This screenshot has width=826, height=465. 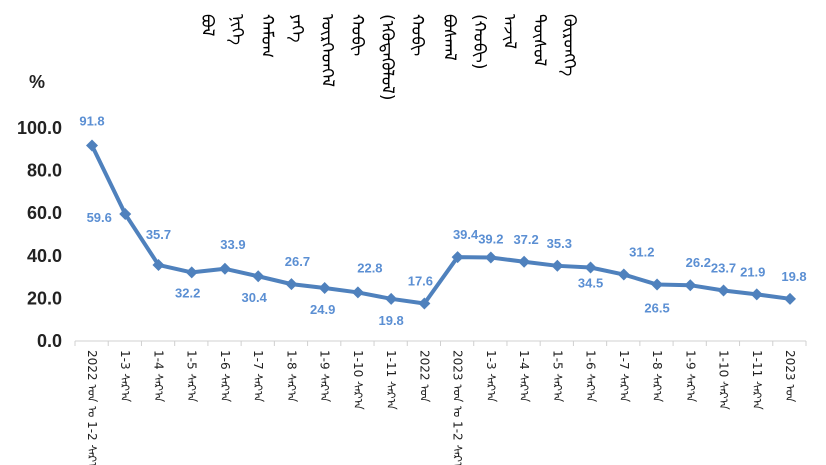 What do you see at coordinates (49, 341) in the screenshot?
I see `y-tick-label: 0.0` at bounding box center [49, 341].